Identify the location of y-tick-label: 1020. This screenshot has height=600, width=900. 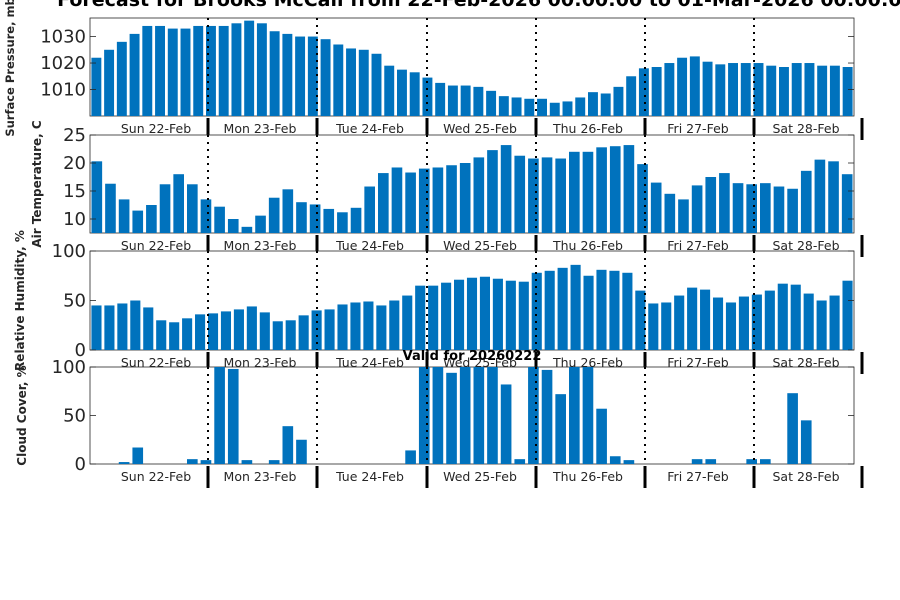
(63, 63).